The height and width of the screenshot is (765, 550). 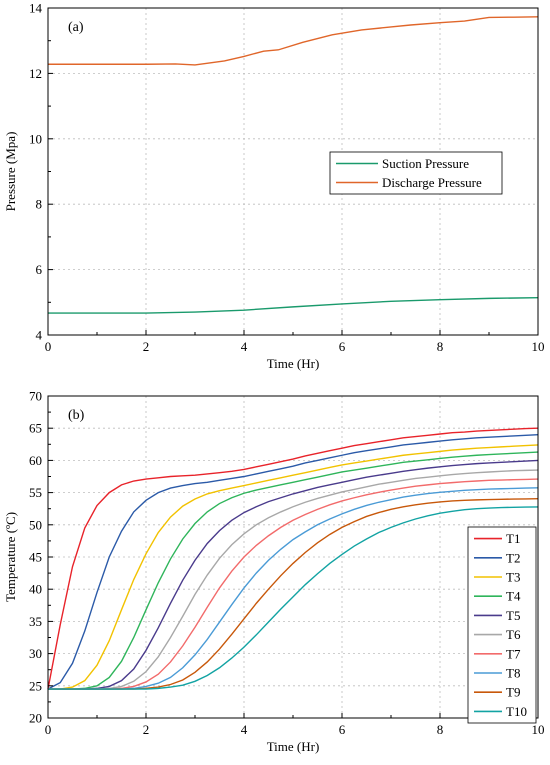 I want to click on series-line-suction-pressure, so click(x=293, y=305).